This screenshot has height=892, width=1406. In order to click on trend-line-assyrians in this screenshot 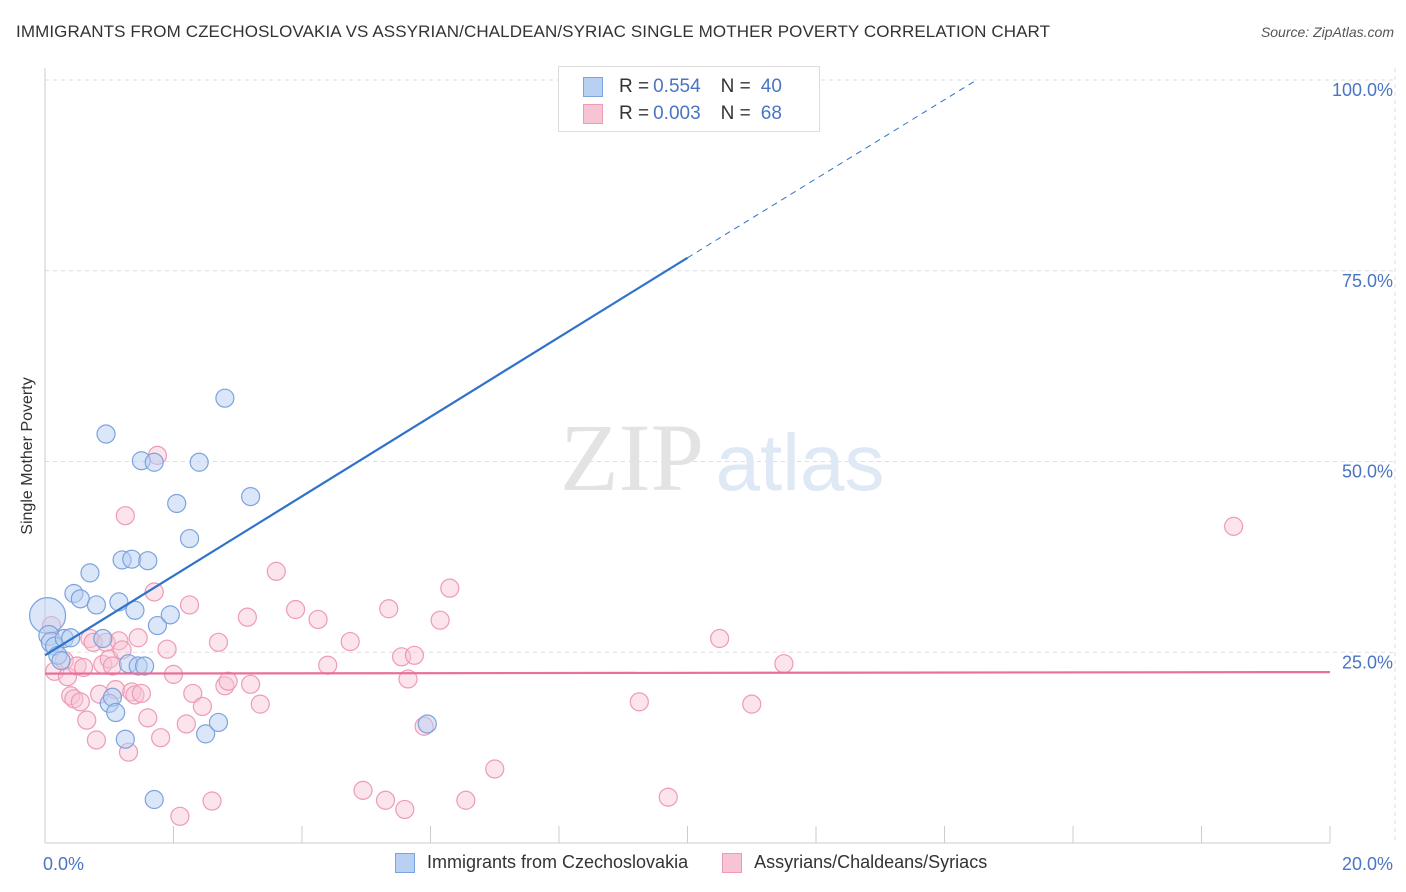, I will do `click(687, 672)`.